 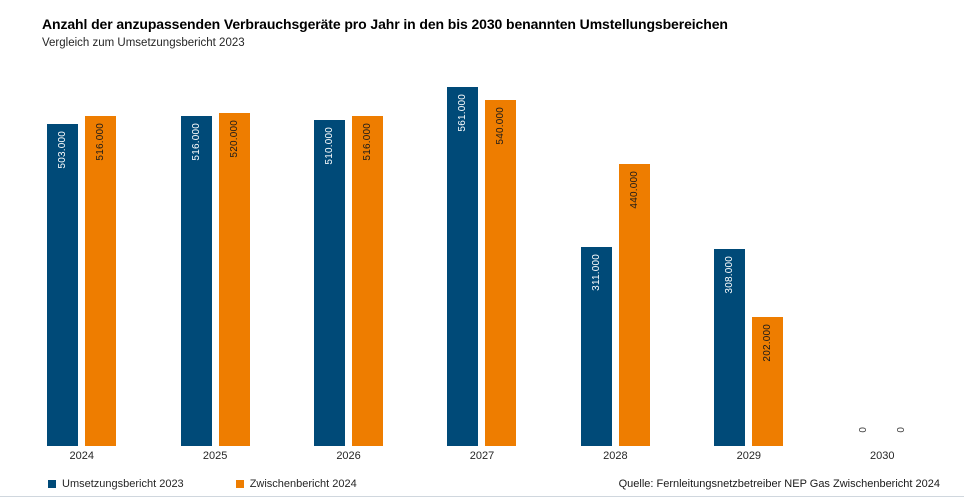 I want to click on bar-group-2026: 510.000 516.000, so click(x=348, y=251).